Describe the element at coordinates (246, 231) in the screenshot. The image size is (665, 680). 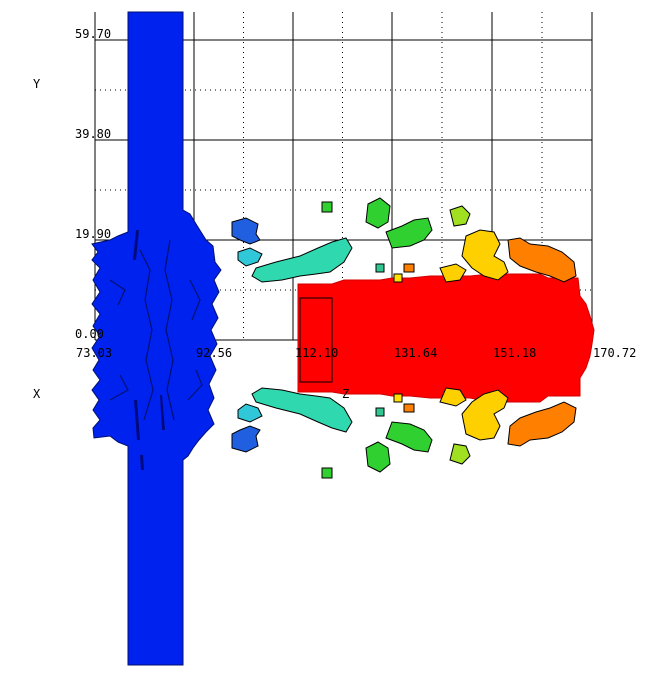
I see `blob-blue-upper` at that location.